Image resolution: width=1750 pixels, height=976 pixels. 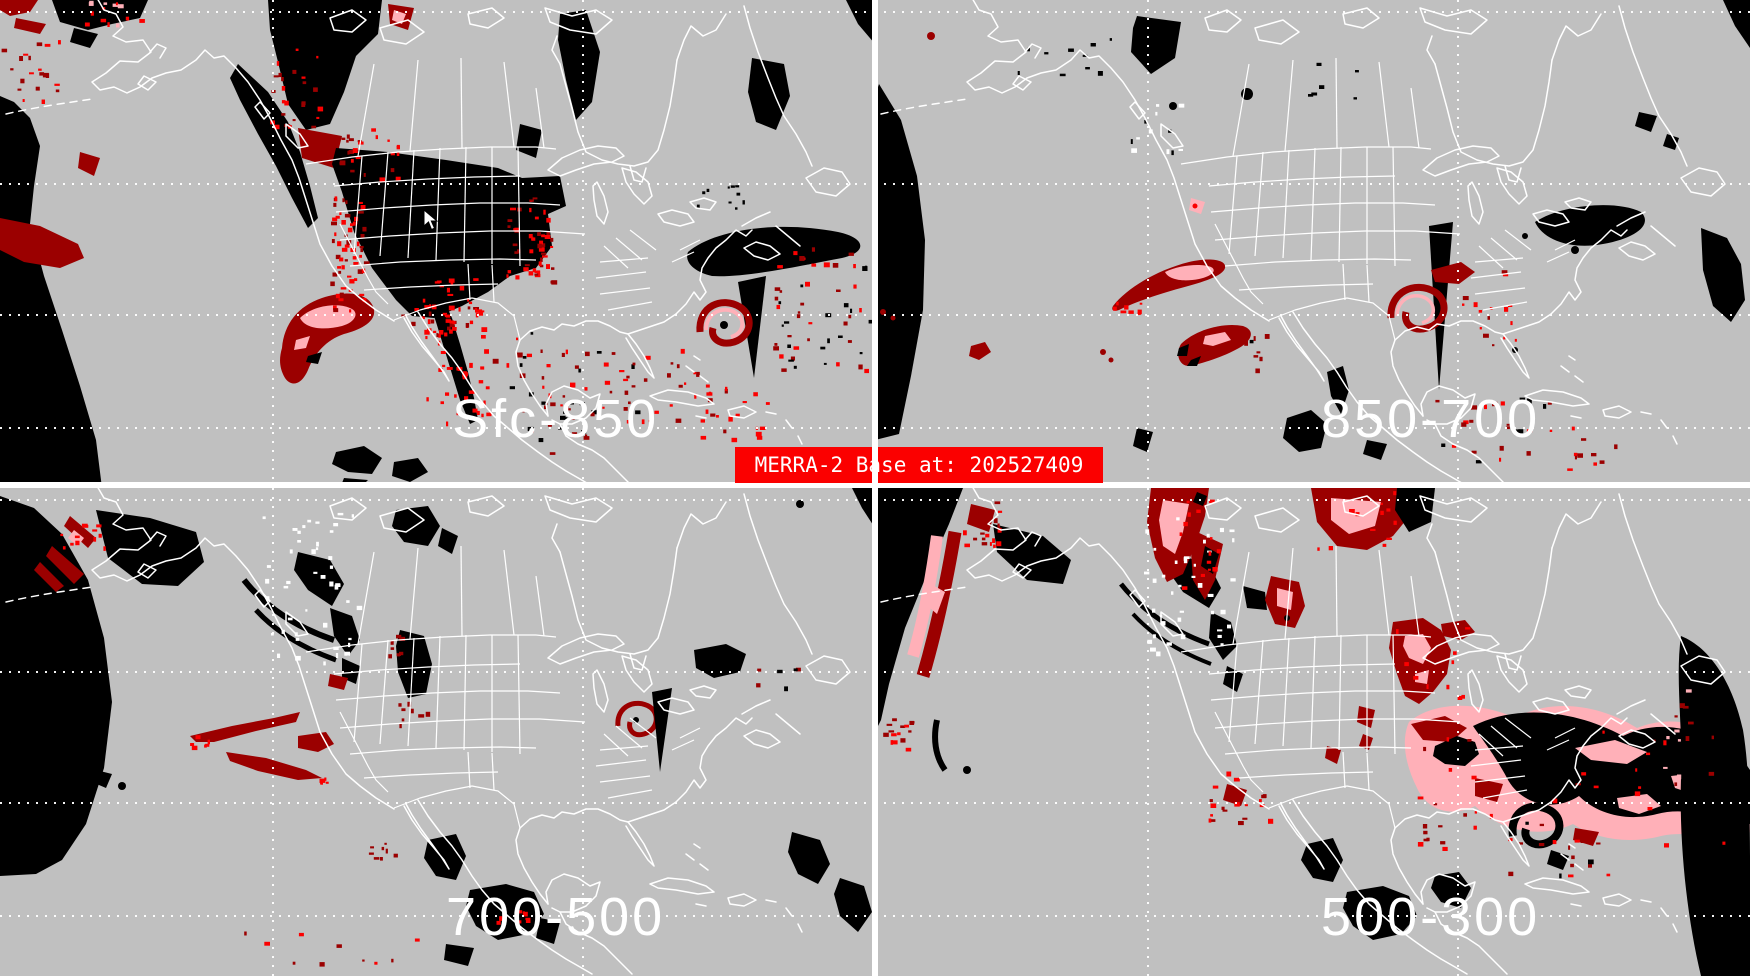 I want to click on panel-label-sfc-850: Sfc-850, so click(x=556, y=419).